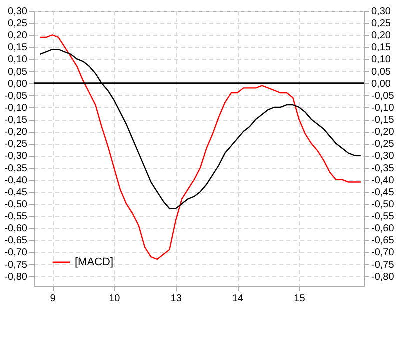 The width and height of the screenshot is (415, 338). Describe the element at coordinates (383, 156) in the screenshot. I see `y2-tick-label: -0,30` at that location.